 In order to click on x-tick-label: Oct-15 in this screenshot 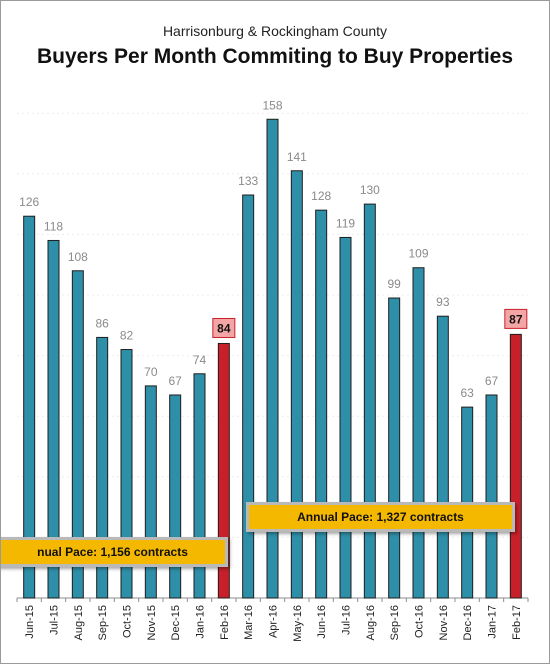, I will do `click(128, 621)`.